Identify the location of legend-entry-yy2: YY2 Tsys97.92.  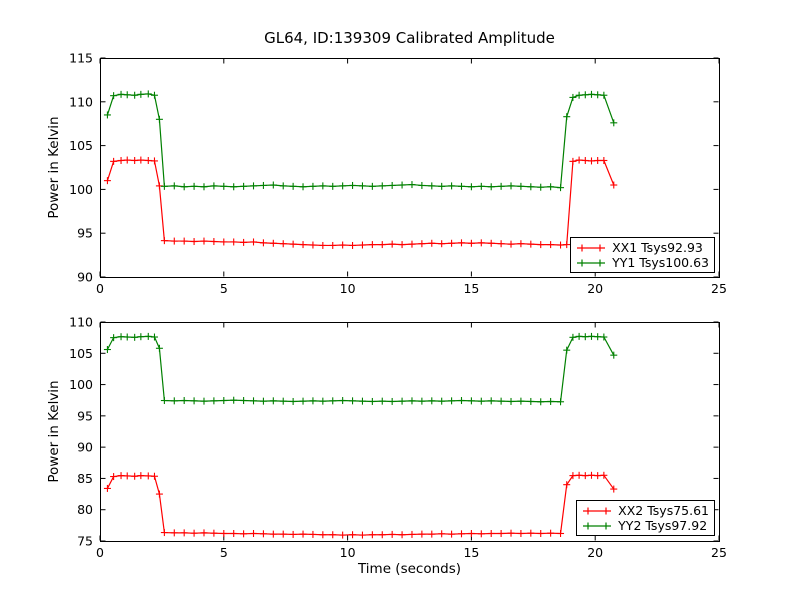
(645, 525).